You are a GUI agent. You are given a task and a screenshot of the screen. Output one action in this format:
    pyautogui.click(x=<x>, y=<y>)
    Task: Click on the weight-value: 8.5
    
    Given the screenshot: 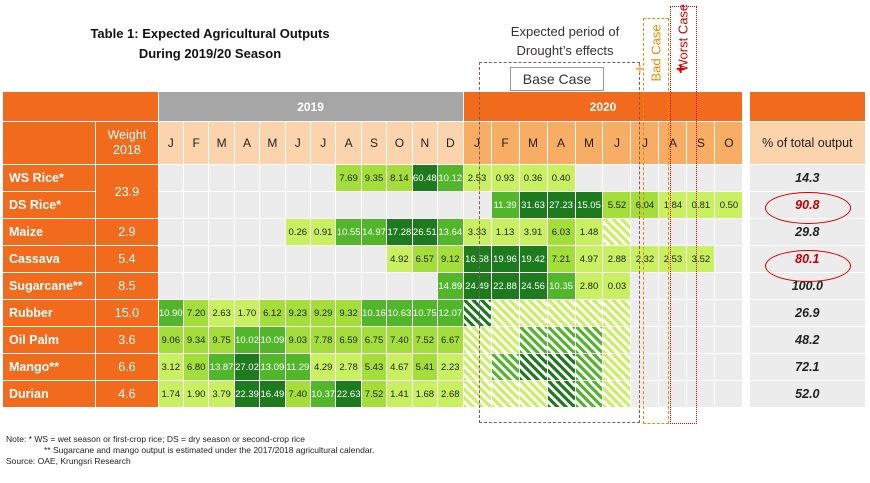 What is the action you would take?
    pyautogui.click(x=127, y=286)
    